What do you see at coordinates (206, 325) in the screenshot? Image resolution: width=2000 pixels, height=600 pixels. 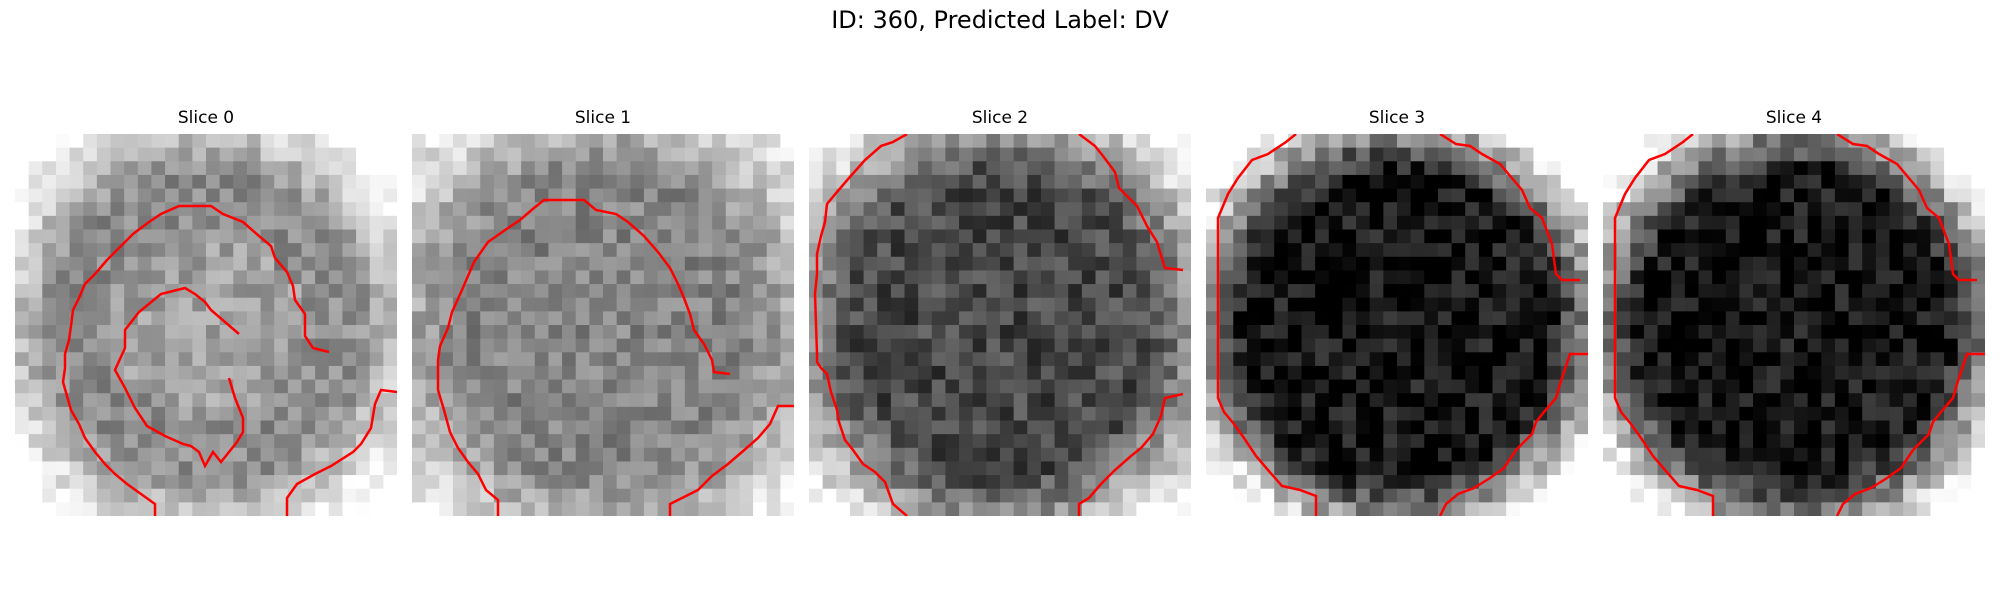 I see `slice-0-svg` at bounding box center [206, 325].